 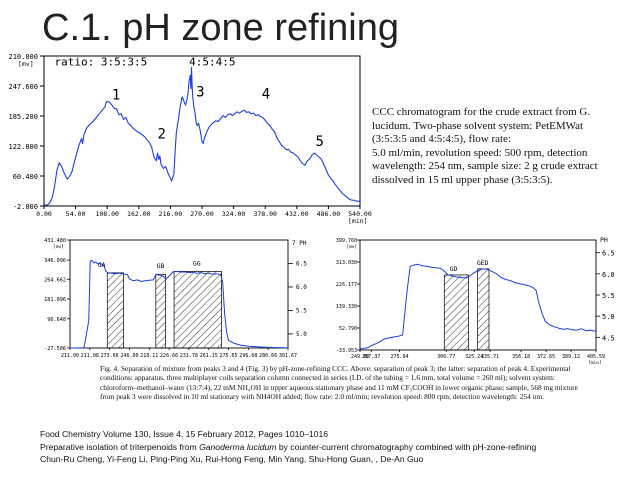 What do you see at coordinates (288, 356) in the screenshot?
I see `x-tick-label: 301.67` at bounding box center [288, 356].